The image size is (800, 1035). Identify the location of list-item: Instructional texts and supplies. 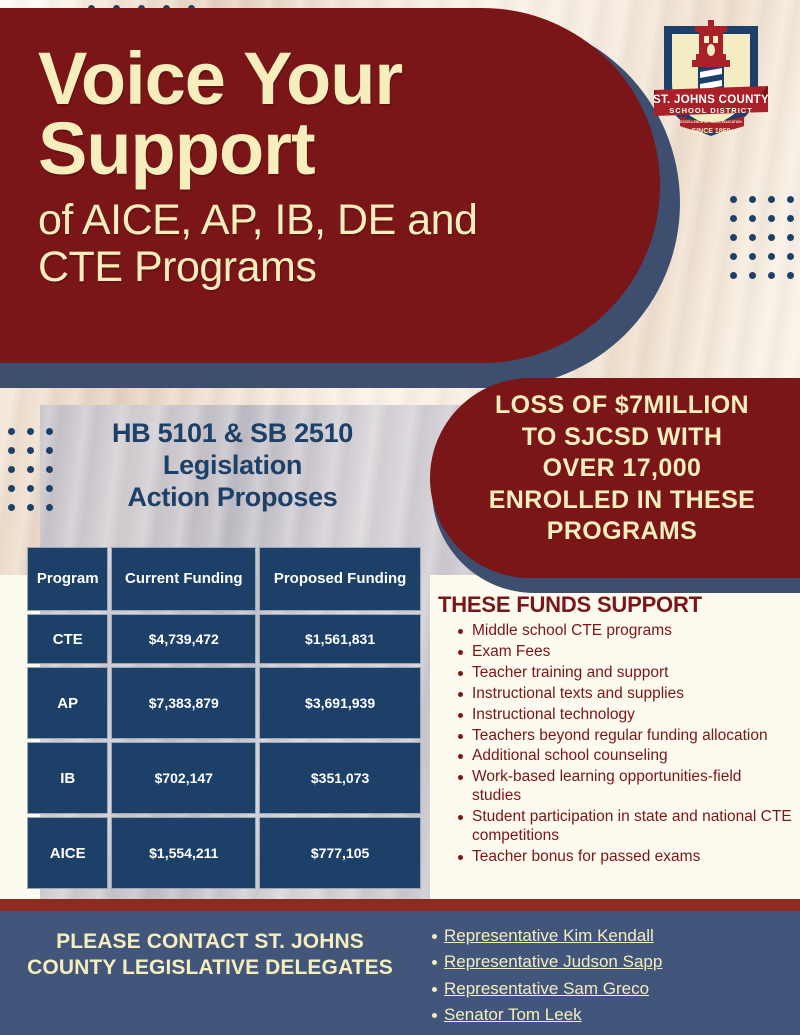
(626, 694).